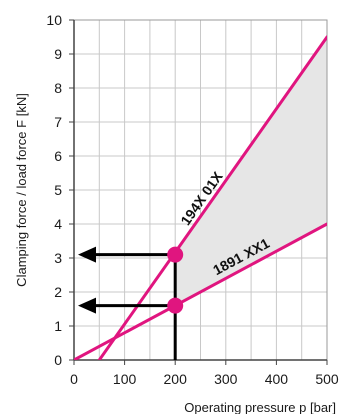  I want to click on markers, so click(175, 280).